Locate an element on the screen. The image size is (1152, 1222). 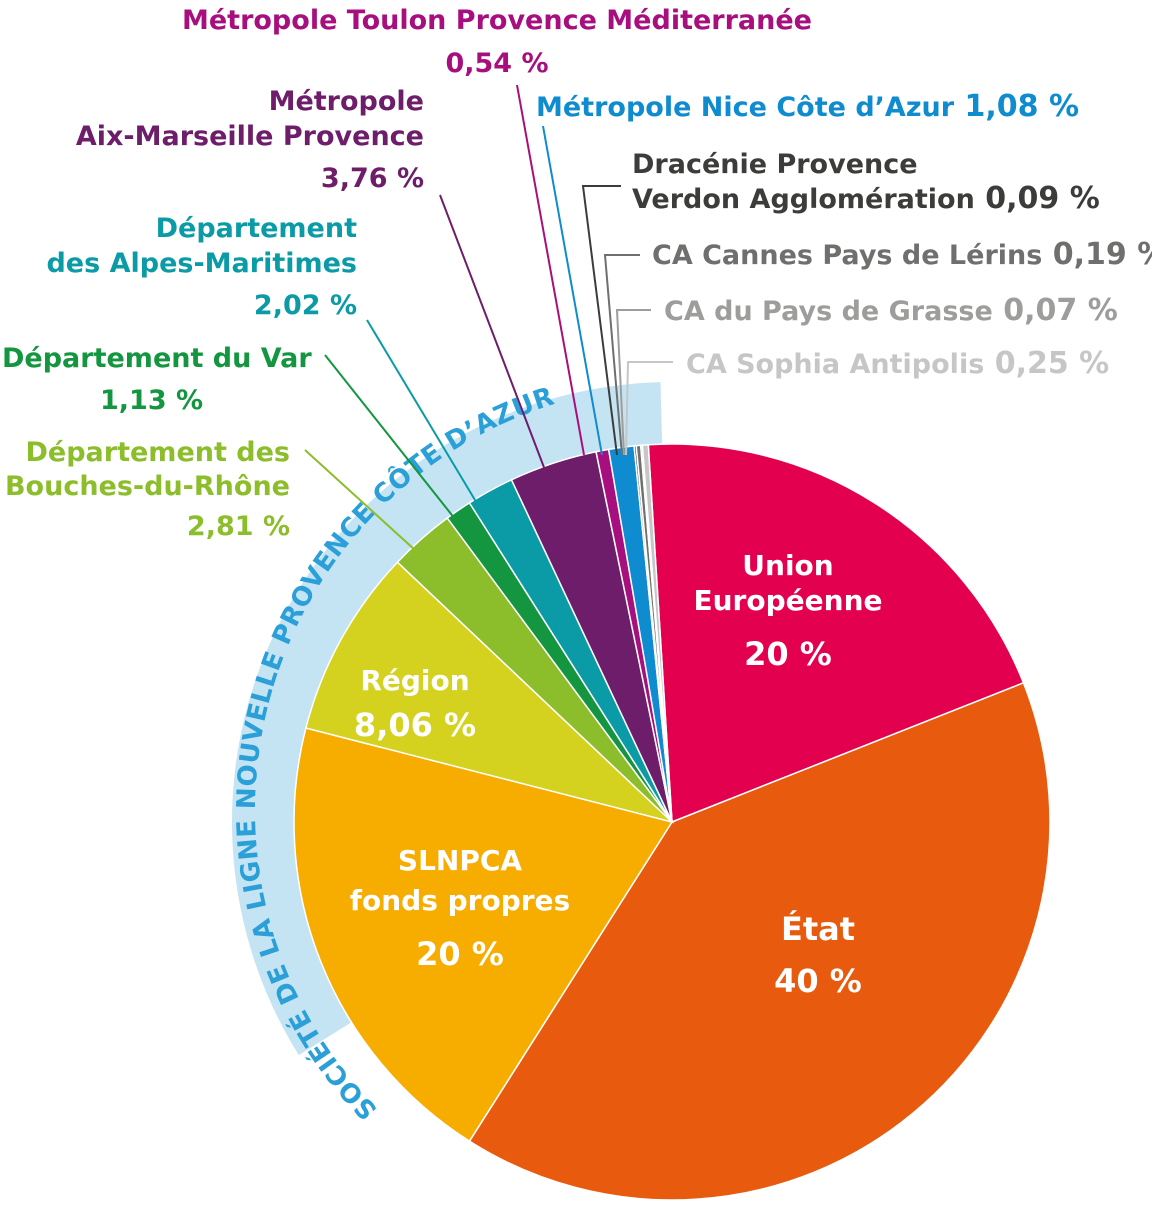
slice-ue is located at coordinates (836, 633).